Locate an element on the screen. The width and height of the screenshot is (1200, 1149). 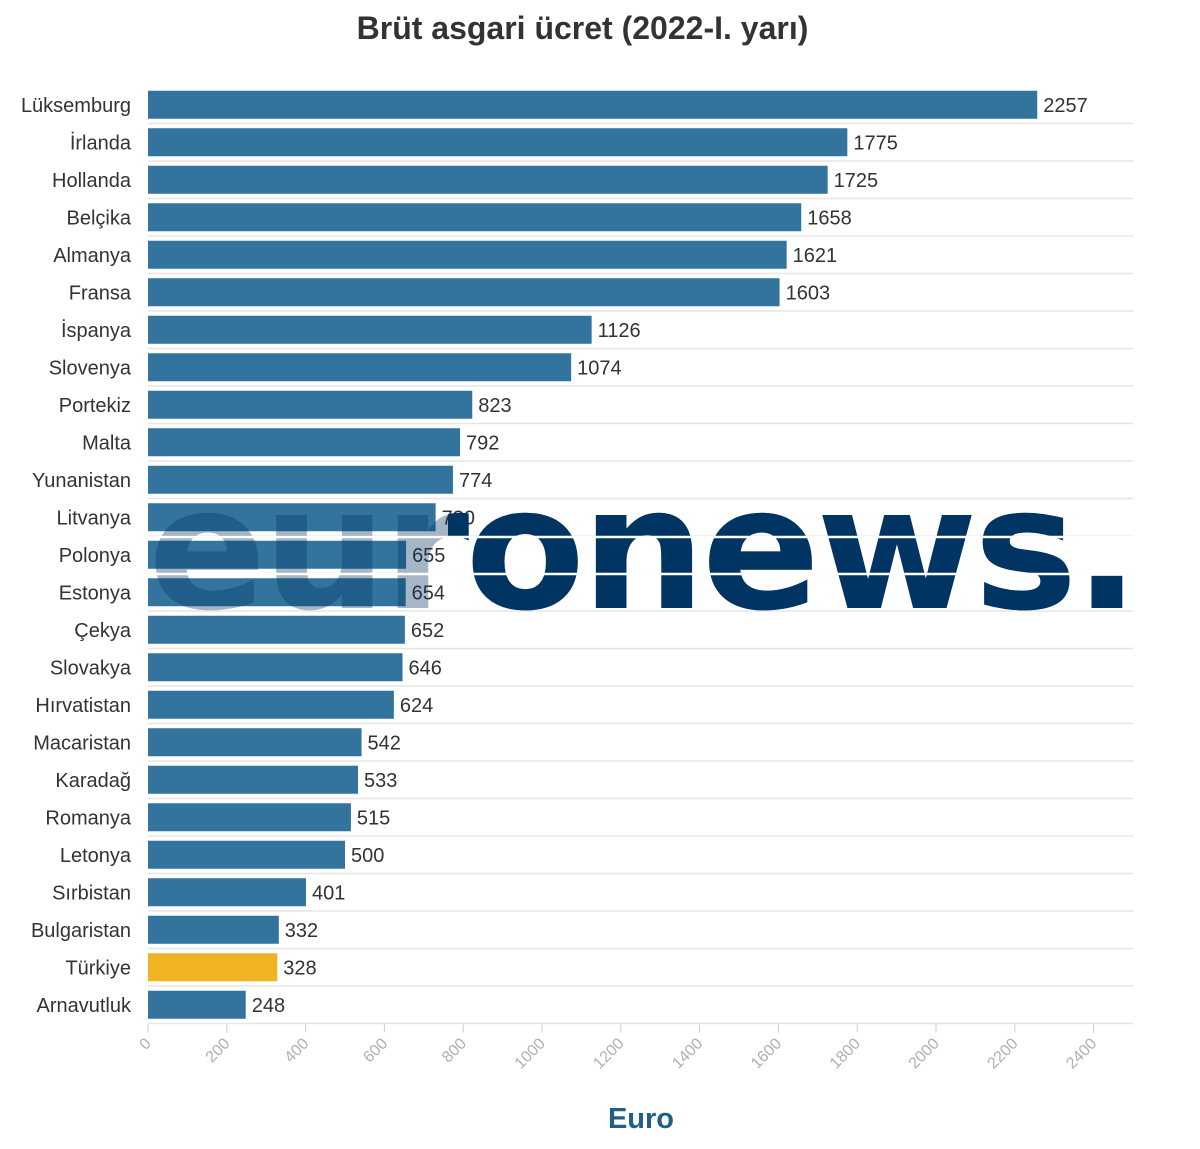
category-label: Slovenya is located at coordinates (90, 368).